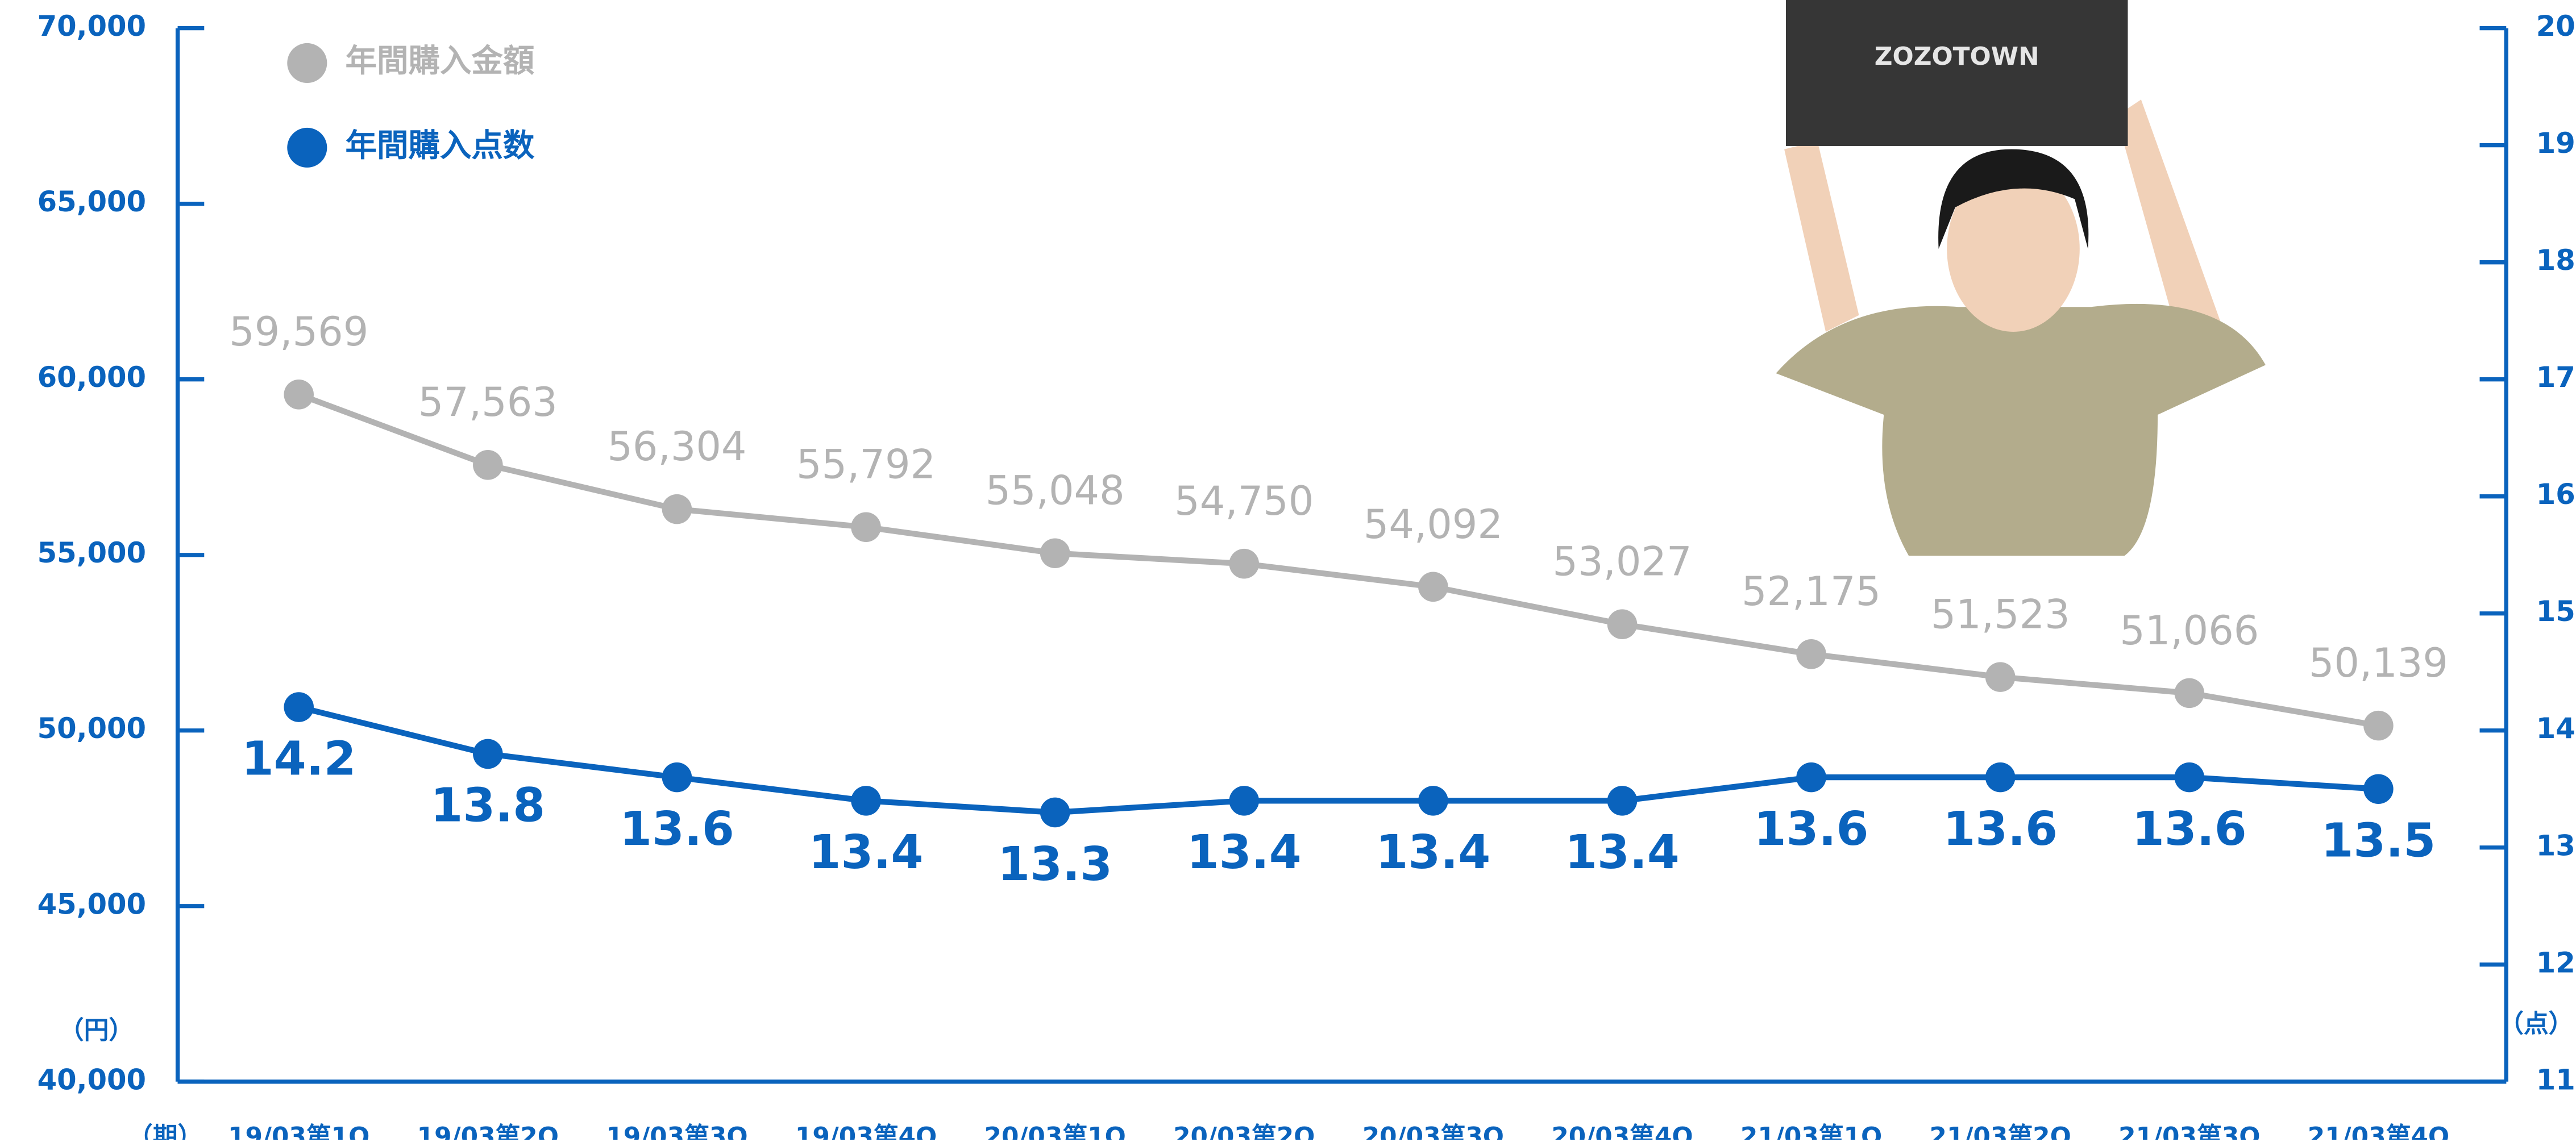  What do you see at coordinates (2001, 614) in the screenshot?
I see `value-label: 51,523` at bounding box center [2001, 614].